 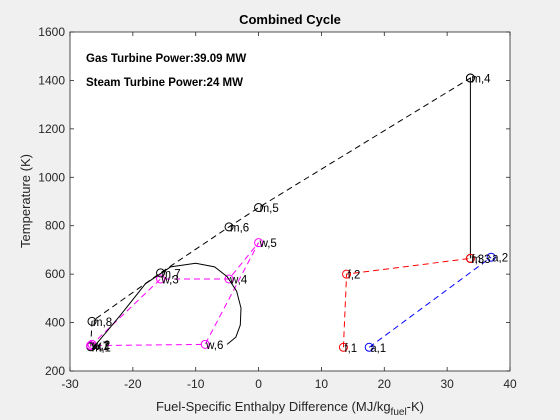 I want to click on x-tick-label: 0, so click(x=258, y=384).